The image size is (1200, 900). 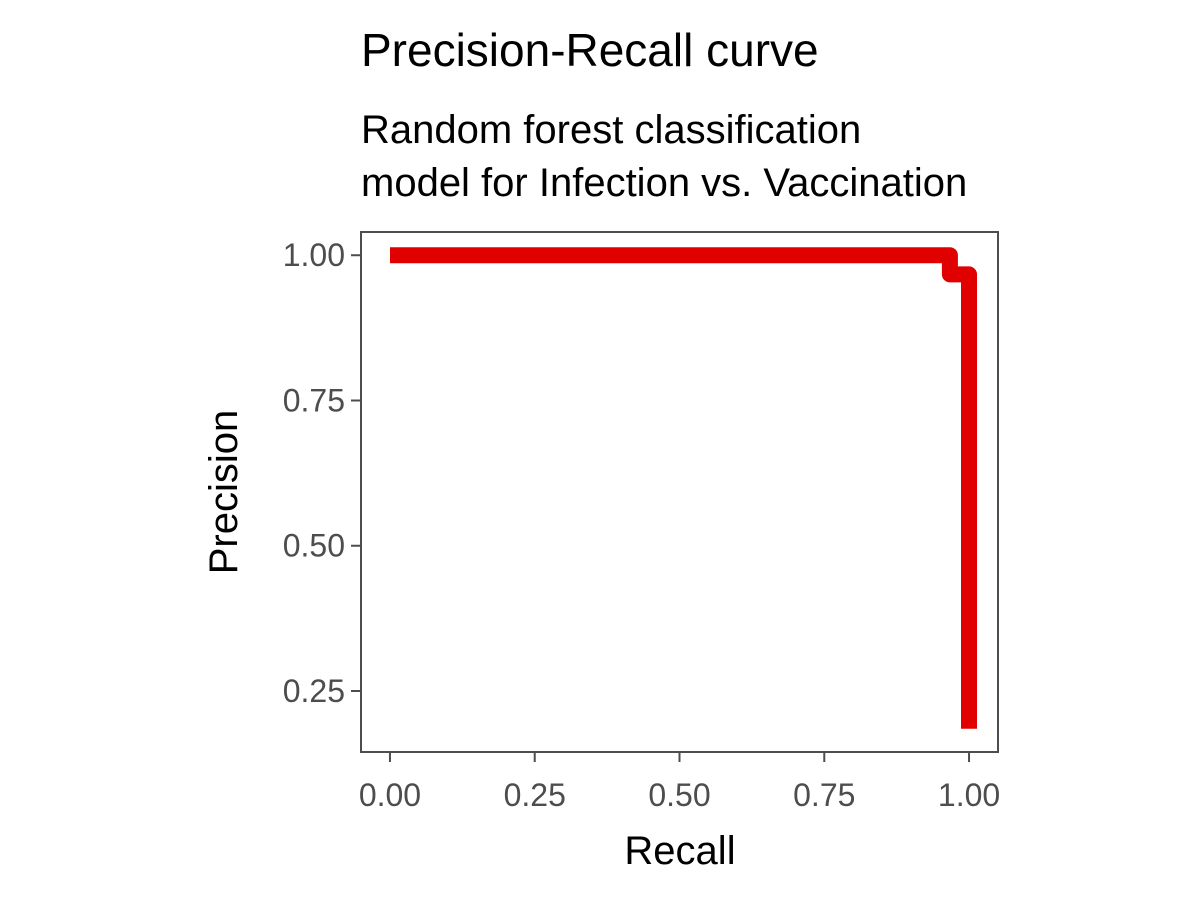 What do you see at coordinates (590, 50) in the screenshot?
I see `chart-title: Precision-Recall curve` at bounding box center [590, 50].